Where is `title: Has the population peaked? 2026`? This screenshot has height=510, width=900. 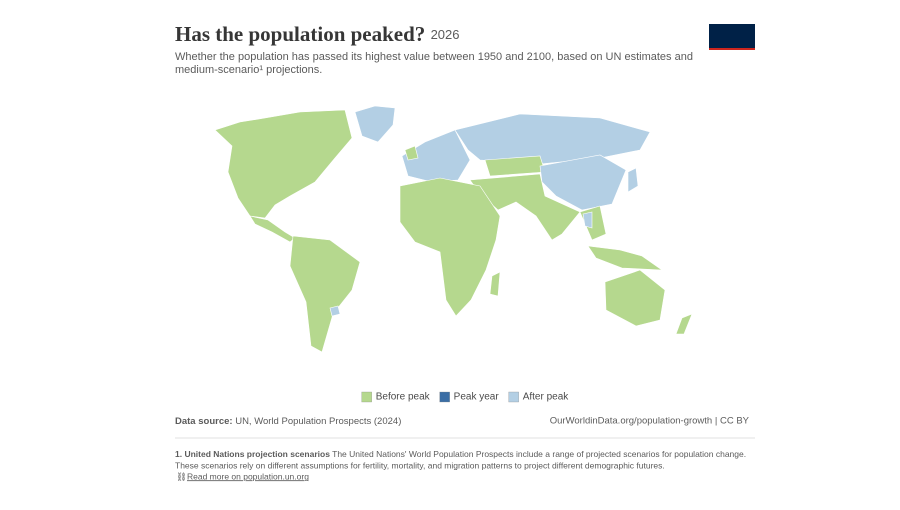 title: Has the population peaked? 2026 is located at coordinates (317, 34).